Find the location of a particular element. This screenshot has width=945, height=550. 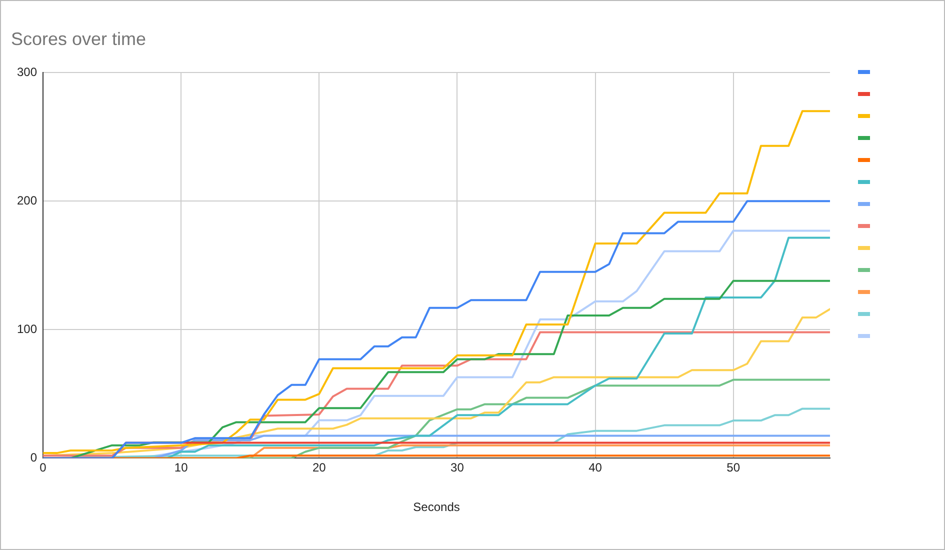

y-tick-label: 0 is located at coordinates (34, 457).